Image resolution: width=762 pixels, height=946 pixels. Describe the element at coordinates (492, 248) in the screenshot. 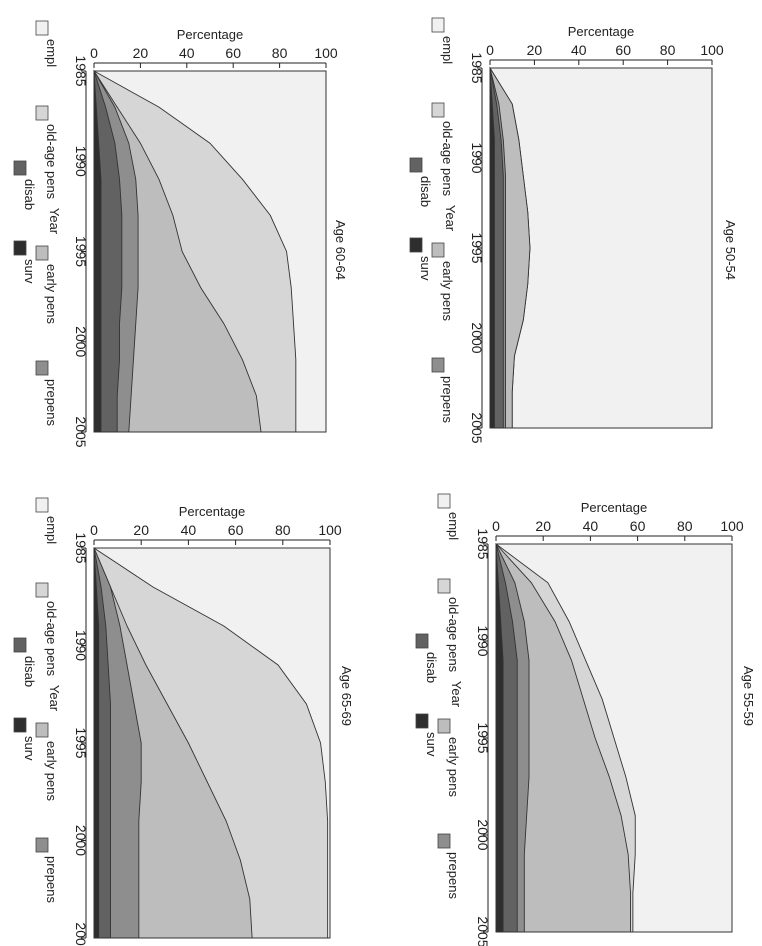

I see `area-surv` at that location.